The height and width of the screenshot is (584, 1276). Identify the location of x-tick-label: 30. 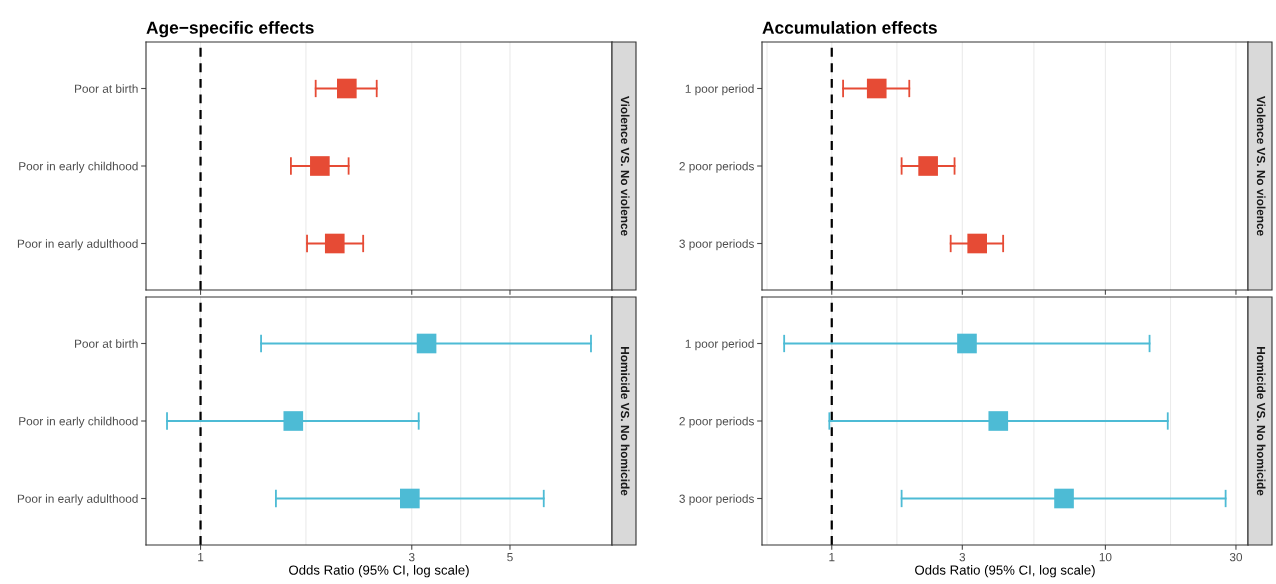
(1236, 557).